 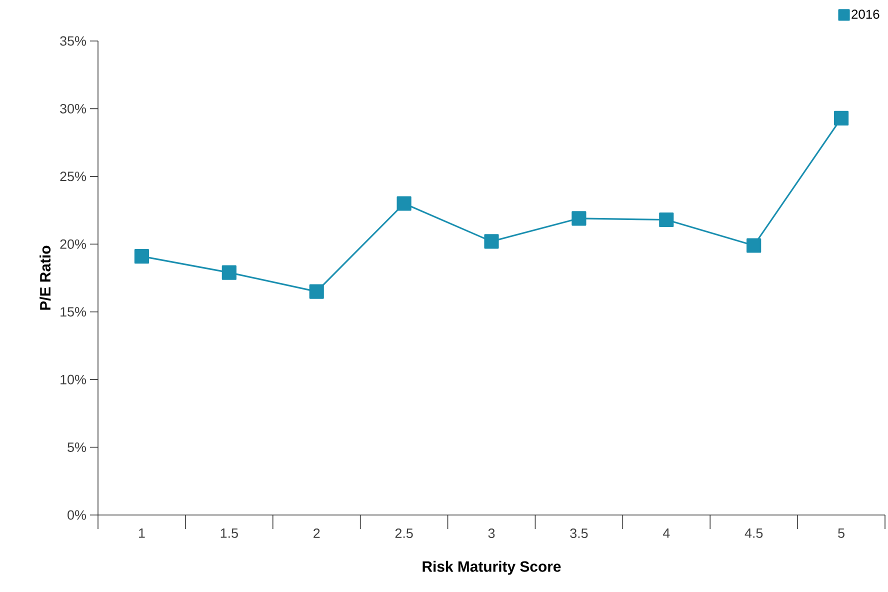 I want to click on x-axis-title: Risk Maturity Score, so click(x=491, y=567).